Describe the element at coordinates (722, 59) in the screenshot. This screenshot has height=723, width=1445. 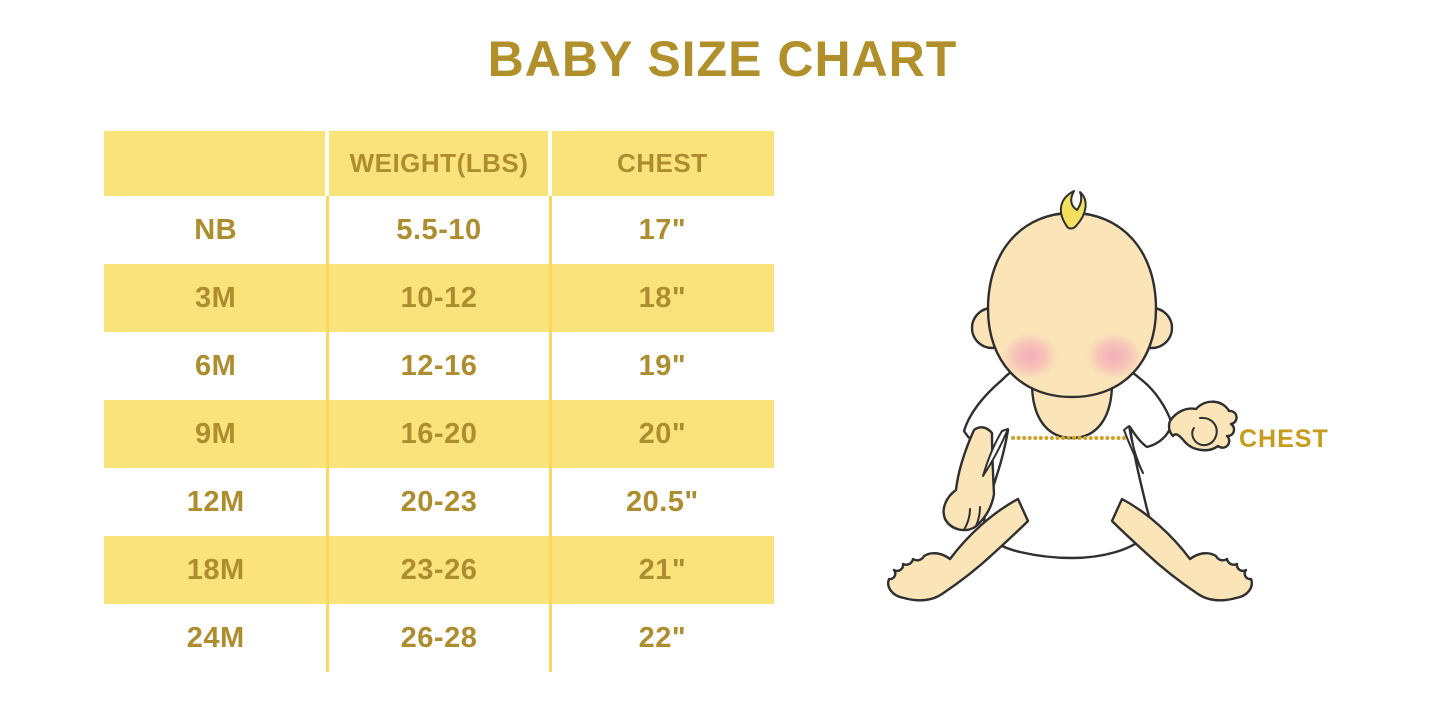
I see `page-title: BABY SIZE CHART` at that location.